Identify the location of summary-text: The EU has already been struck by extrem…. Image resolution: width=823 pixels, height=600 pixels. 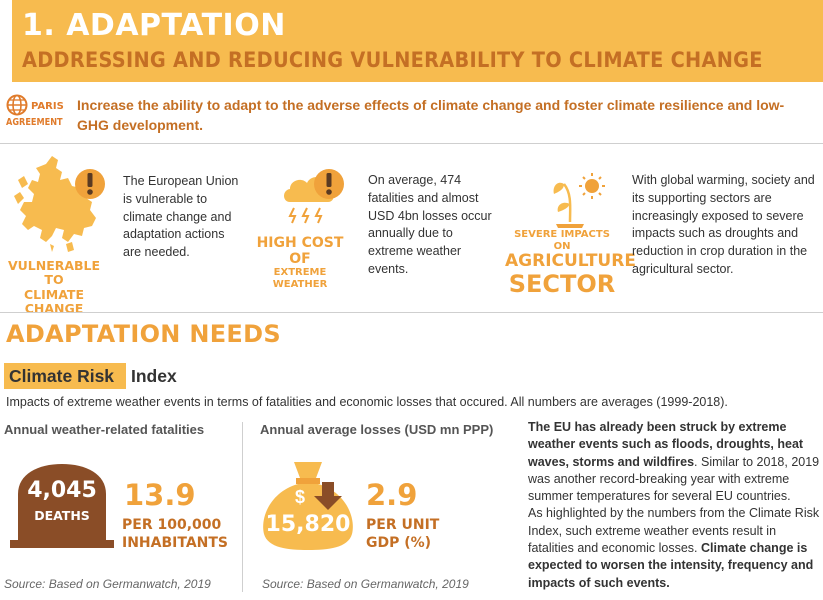
(674, 505).